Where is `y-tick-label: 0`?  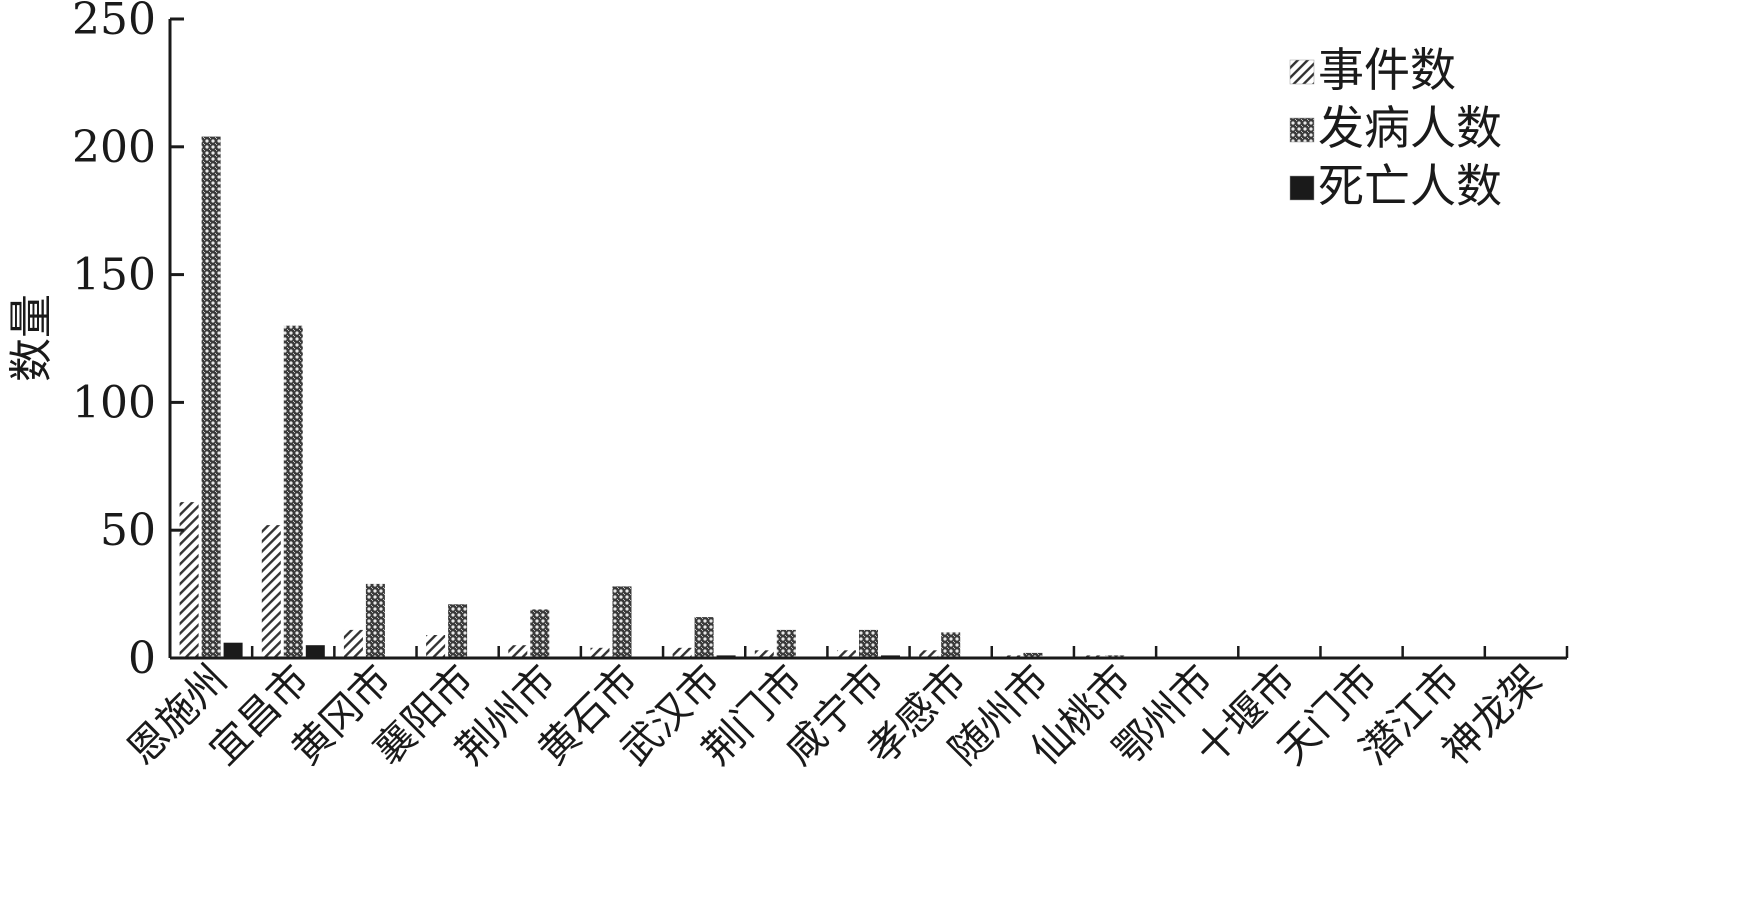 y-tick-label: 0 is located at coordinates (142, 658).